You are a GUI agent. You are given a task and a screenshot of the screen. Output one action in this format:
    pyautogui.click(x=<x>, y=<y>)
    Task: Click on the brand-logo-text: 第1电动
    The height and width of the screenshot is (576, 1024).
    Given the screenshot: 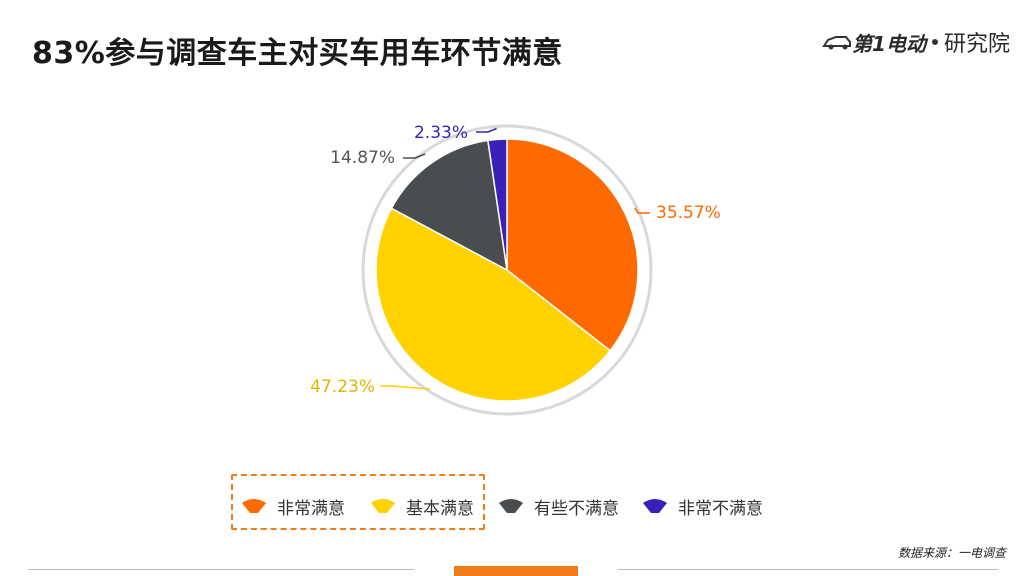 What is the action you would take?
    pyautogui.click(x=889, y=43)
    